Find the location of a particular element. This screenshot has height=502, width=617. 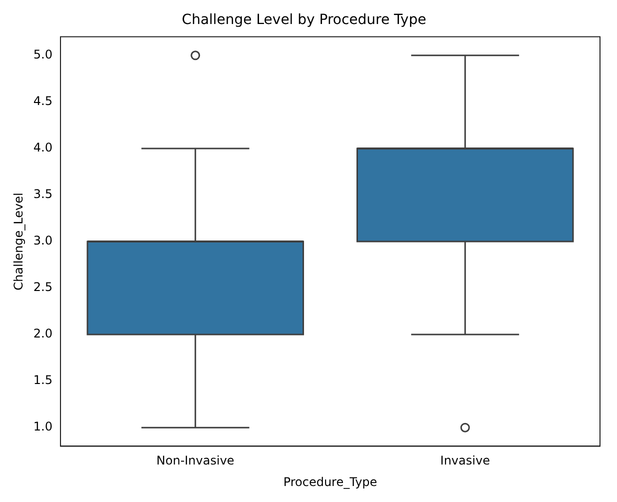

y-tick-label: 2.5 is located at coordinates (42, 287).